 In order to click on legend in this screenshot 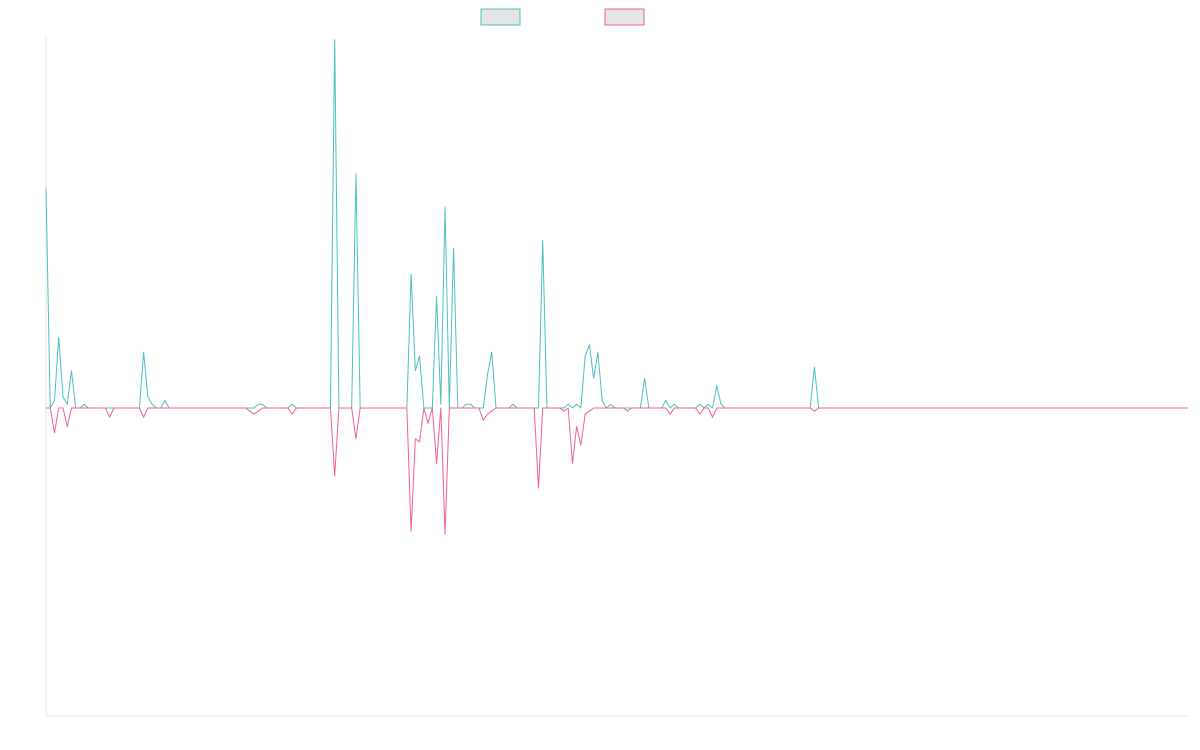, I will do `click(562, 17)`.